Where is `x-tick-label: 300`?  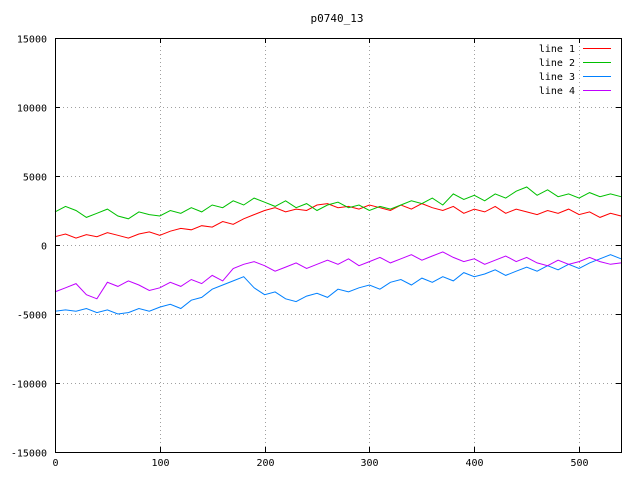
x-tick-label: 300 is located at coordinates (369, 463).